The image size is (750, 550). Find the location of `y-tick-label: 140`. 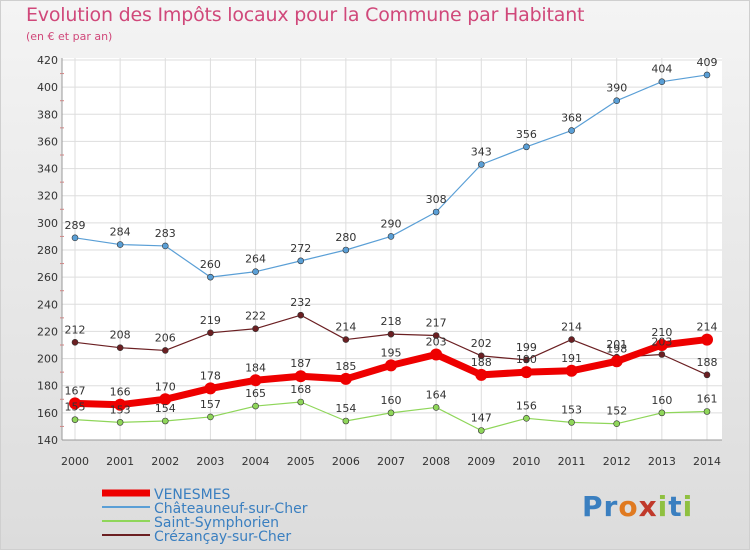

y-tick-label: 140 is located at coordinates (47, 440).